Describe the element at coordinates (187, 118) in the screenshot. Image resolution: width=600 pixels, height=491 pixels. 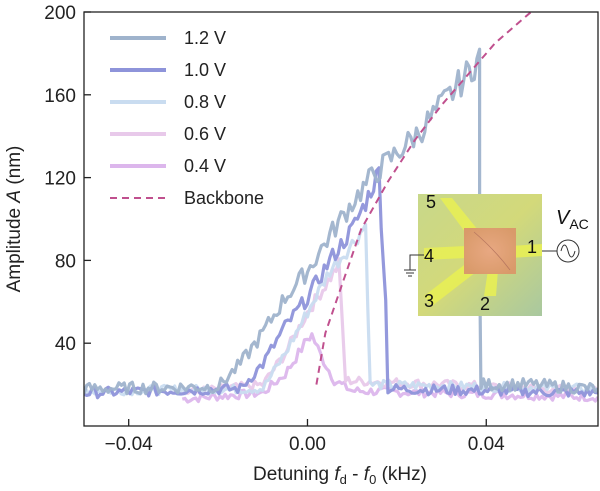
I see `legend: 1.2 V 1.0 V 0.8 V 0.6 V 0.4 V Backbone` at that location.